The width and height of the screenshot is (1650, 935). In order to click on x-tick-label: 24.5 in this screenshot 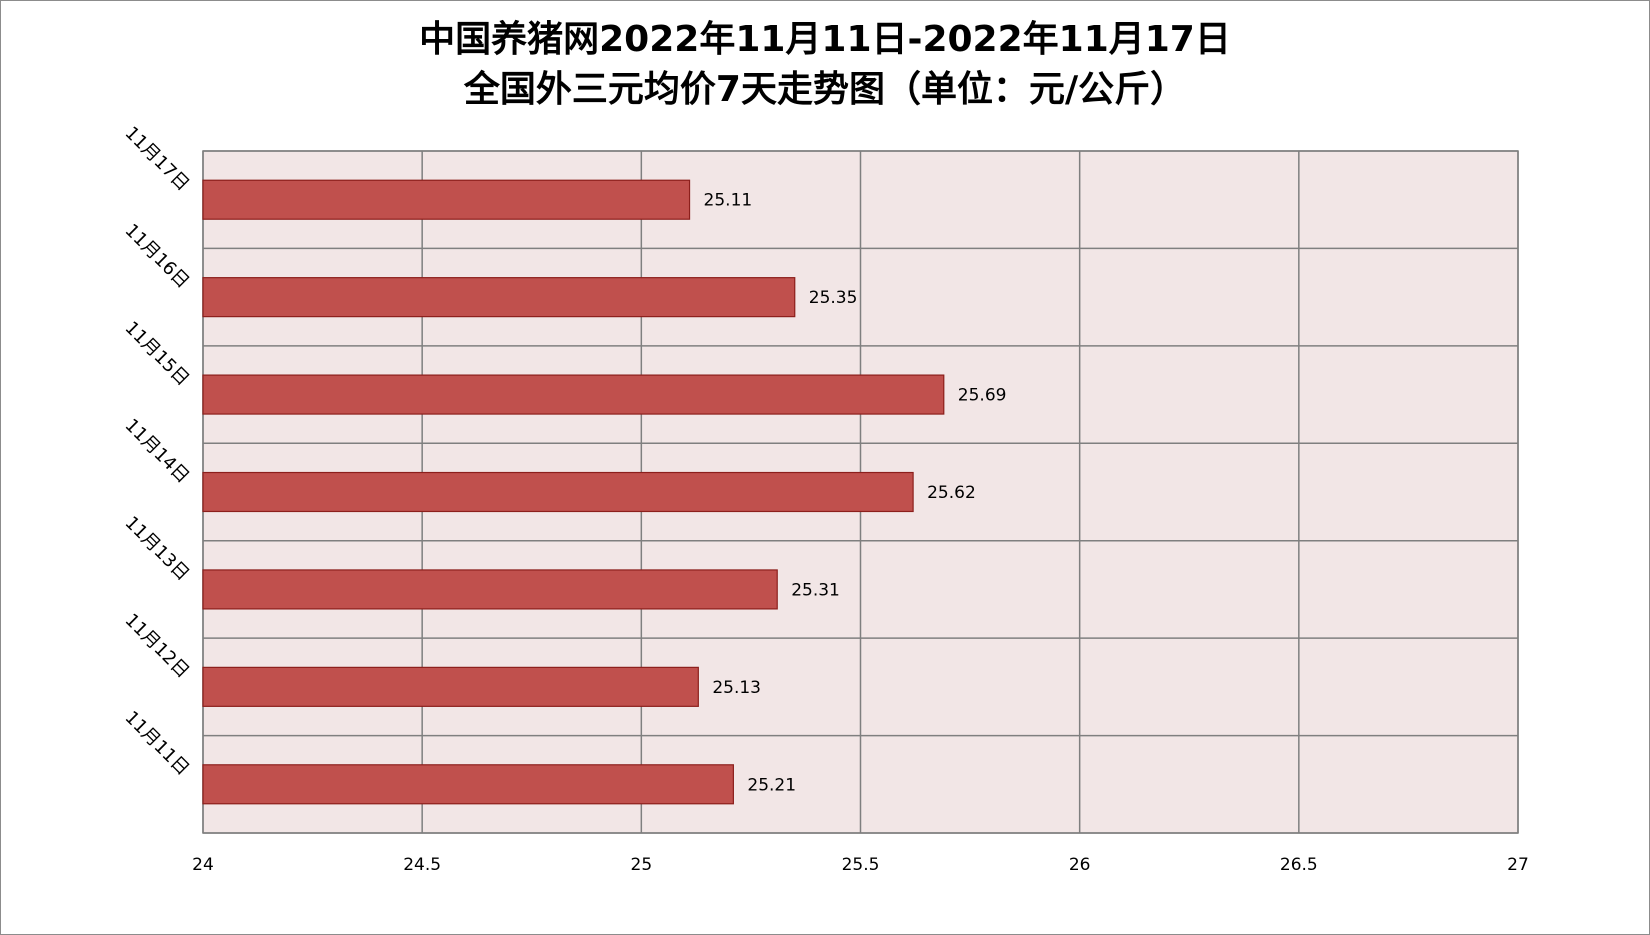, I will do `click(422, 865)`.